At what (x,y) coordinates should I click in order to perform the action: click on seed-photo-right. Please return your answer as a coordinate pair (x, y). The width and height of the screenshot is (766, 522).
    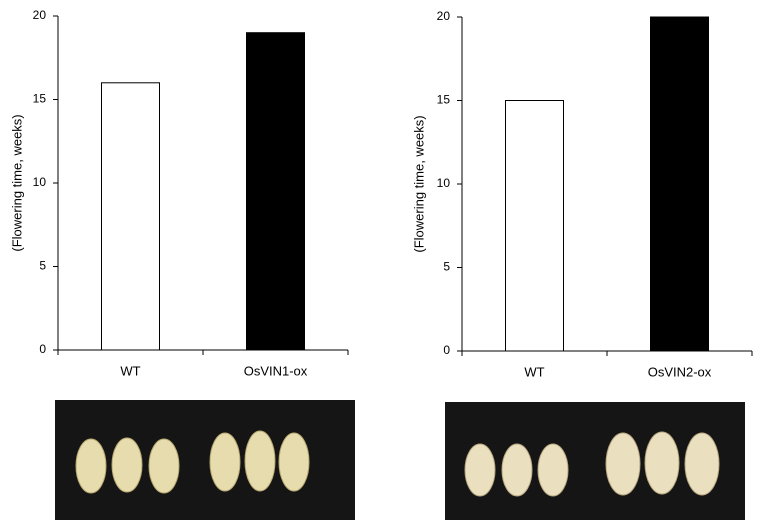
    Looking at the image, I should click on (595, 461).